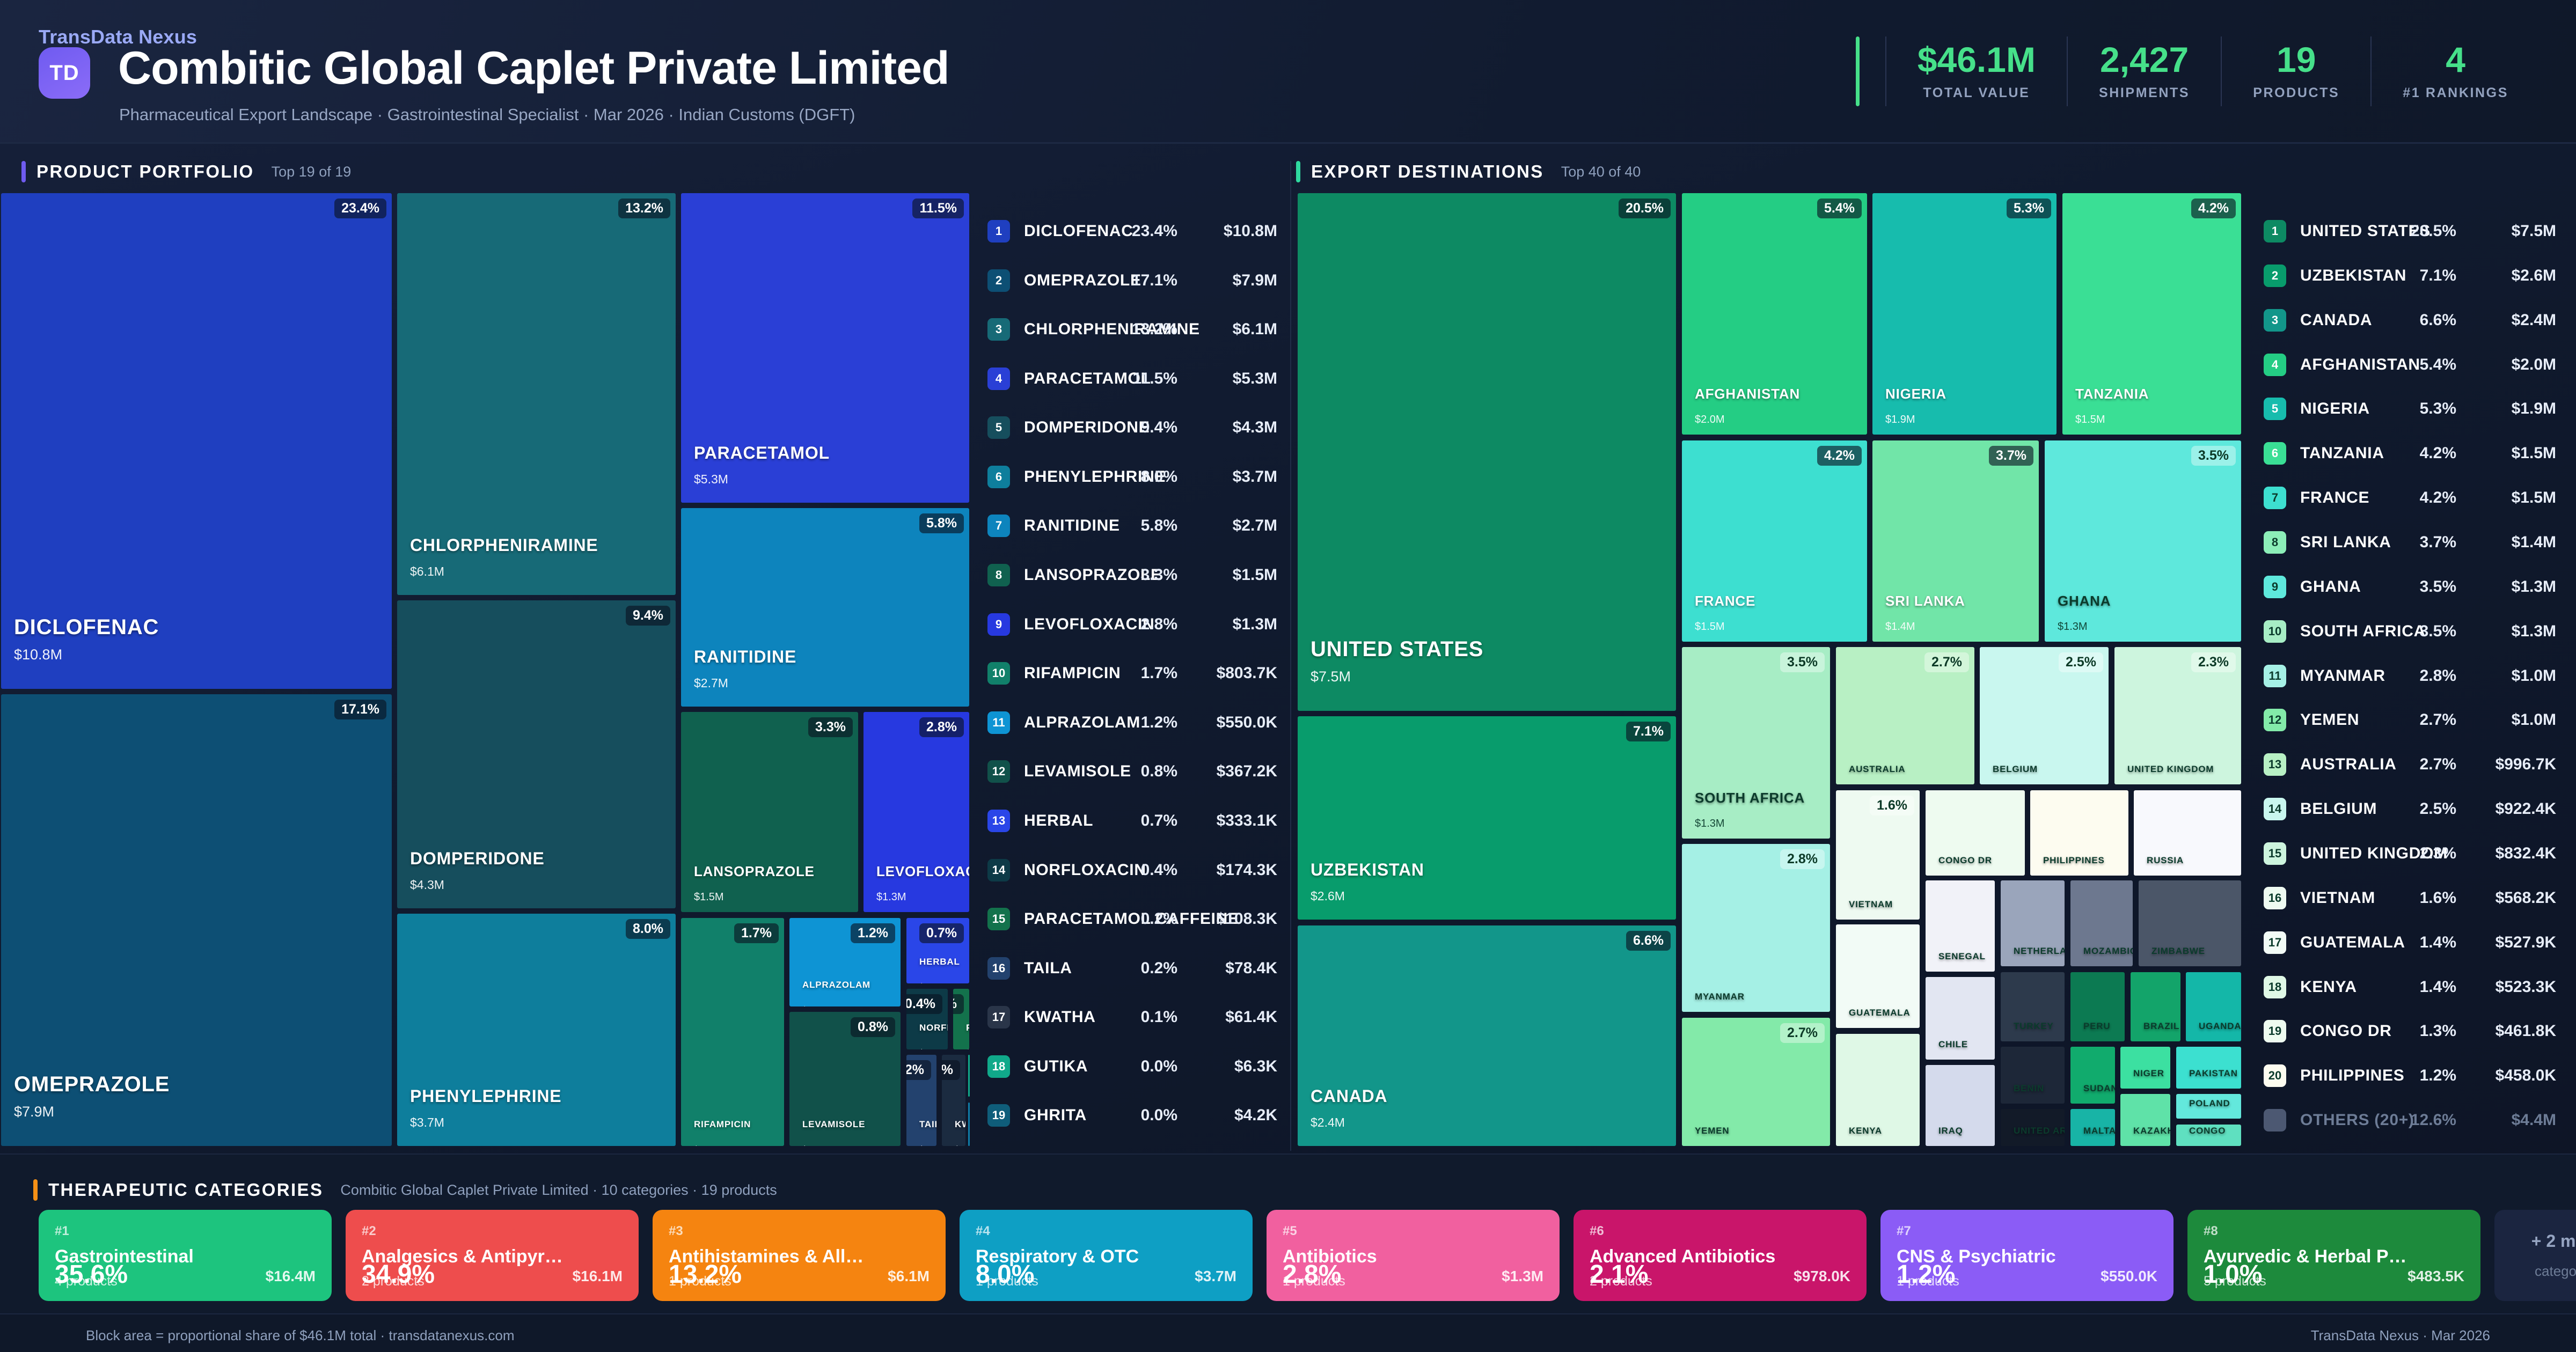 This screenshot has width=2576, height=1352. Describe the element at coordinates (921, 1100) in the screenshot. I see `treemap-tile: 0.2% TAILA $78.4K` at that location.